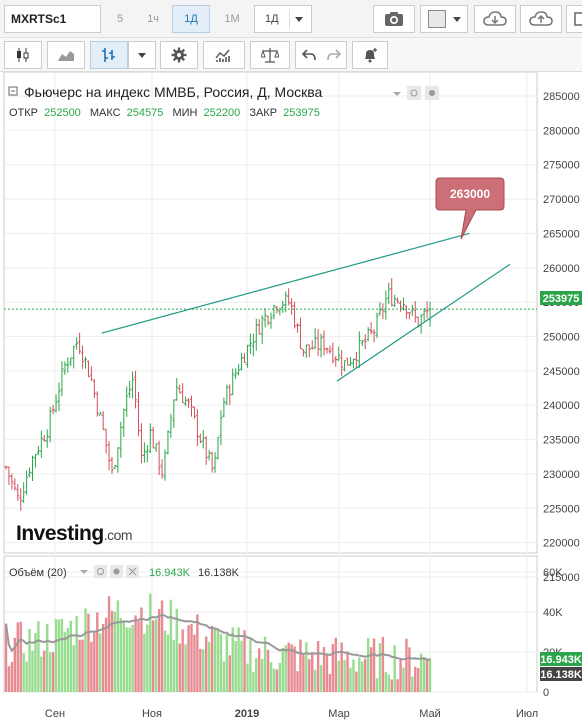 The image size is (582, 723). I want to click on chart-color-picker, so click(444, 19).